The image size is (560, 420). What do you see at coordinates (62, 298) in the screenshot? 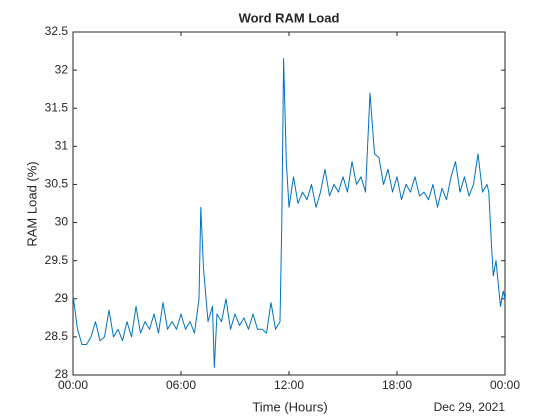
I see `y-tick-label: 29` at bounding box center [62, 298].